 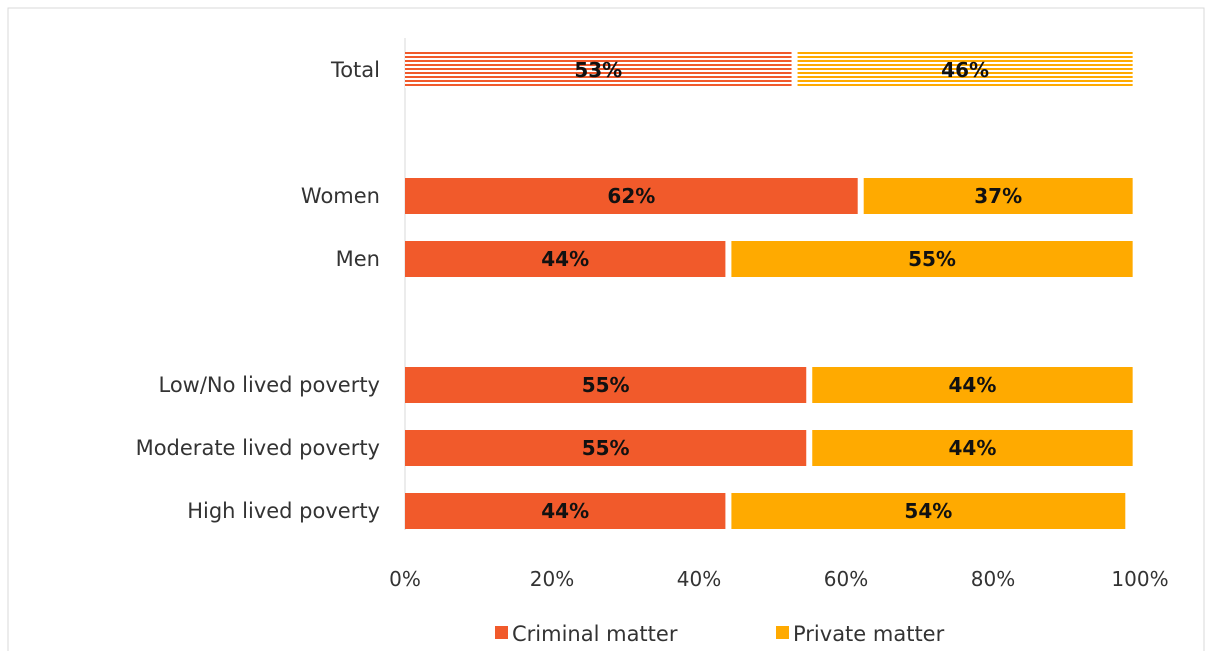 I want to click on x-tick-label: 100%, so click(x=1139, y=579).